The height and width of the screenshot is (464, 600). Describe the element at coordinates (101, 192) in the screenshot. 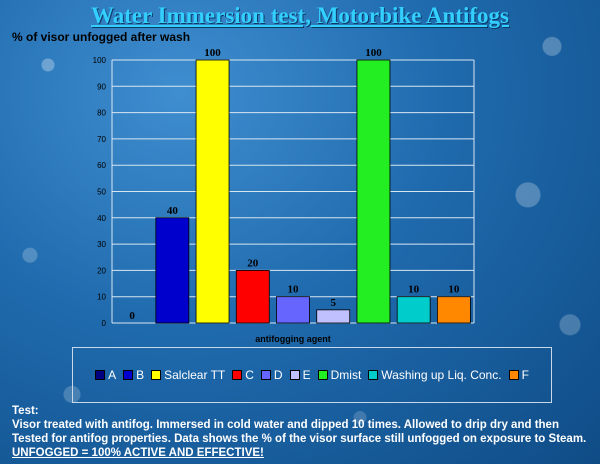

I see `y-tick-label: 50` at that location.